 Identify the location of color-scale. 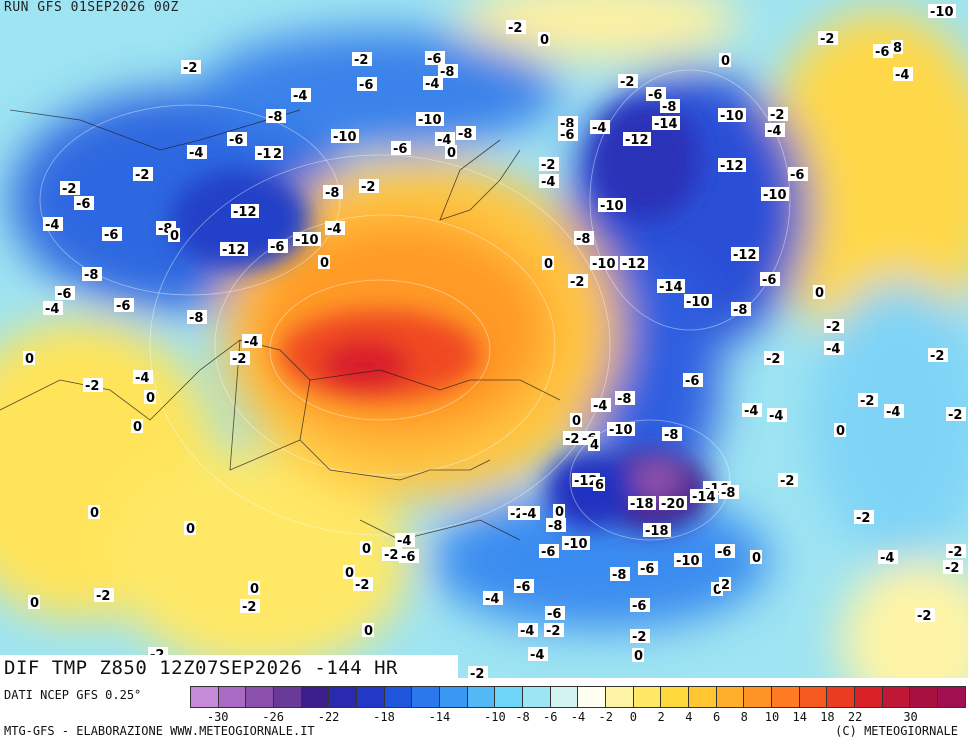
(578, 697).